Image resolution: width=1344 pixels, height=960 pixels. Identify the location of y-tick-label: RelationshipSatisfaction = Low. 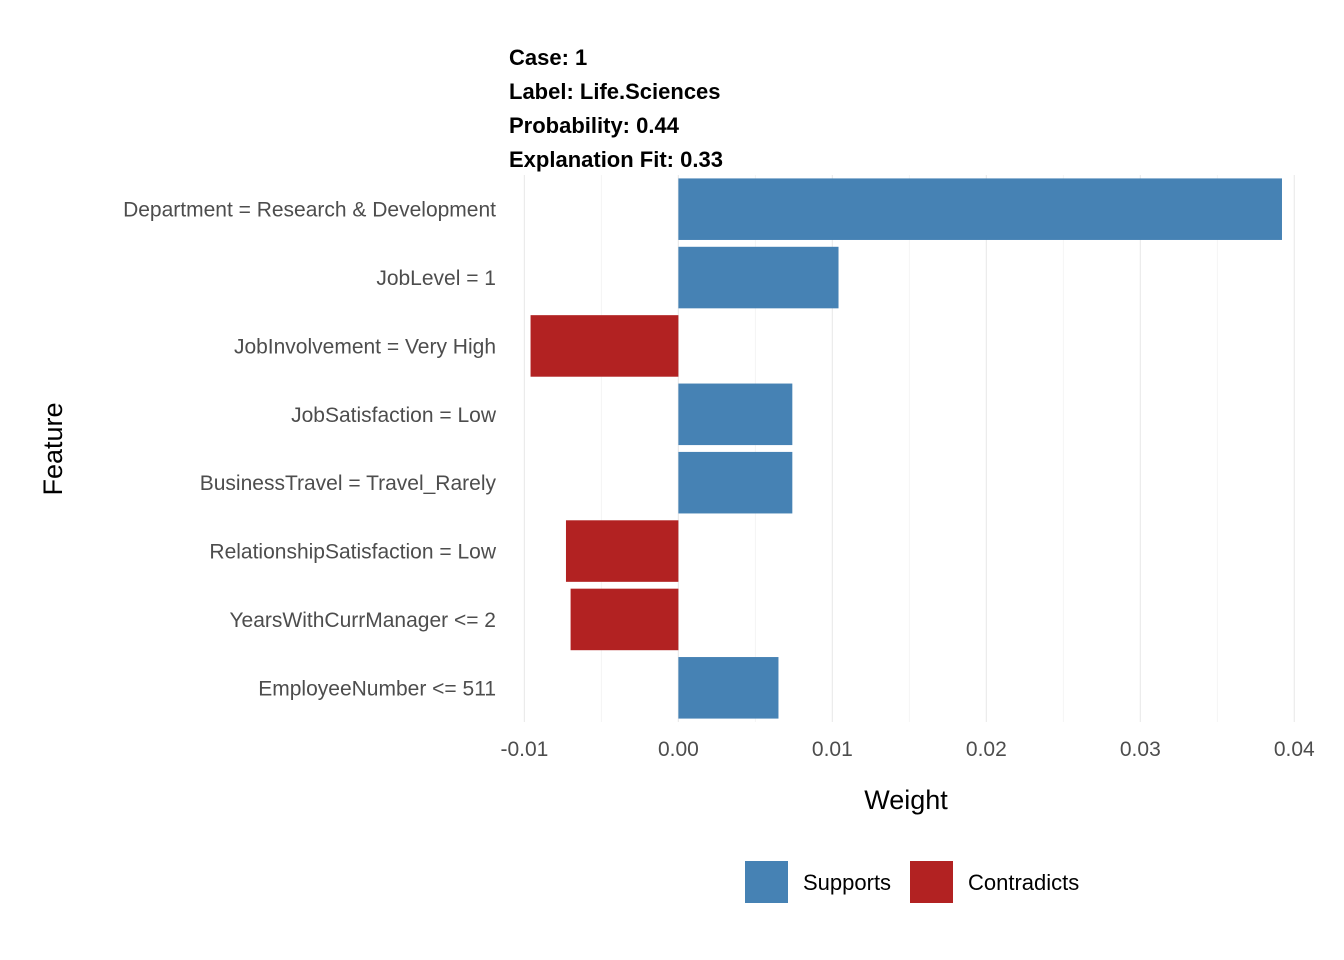
(352, 552).